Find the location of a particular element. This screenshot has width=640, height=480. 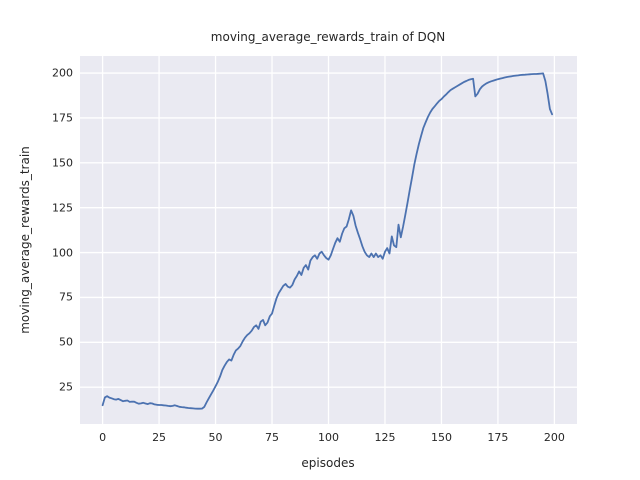

x-tick-label: 150 is located at coordinates (441, 437).